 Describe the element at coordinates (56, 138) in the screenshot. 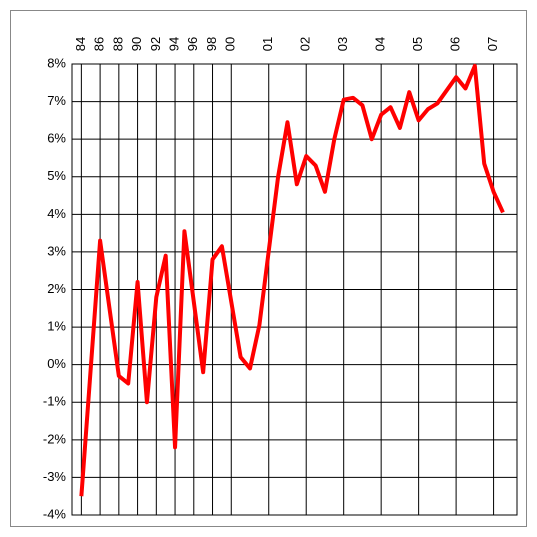

I see `y-tick-label: 6%` at that location.